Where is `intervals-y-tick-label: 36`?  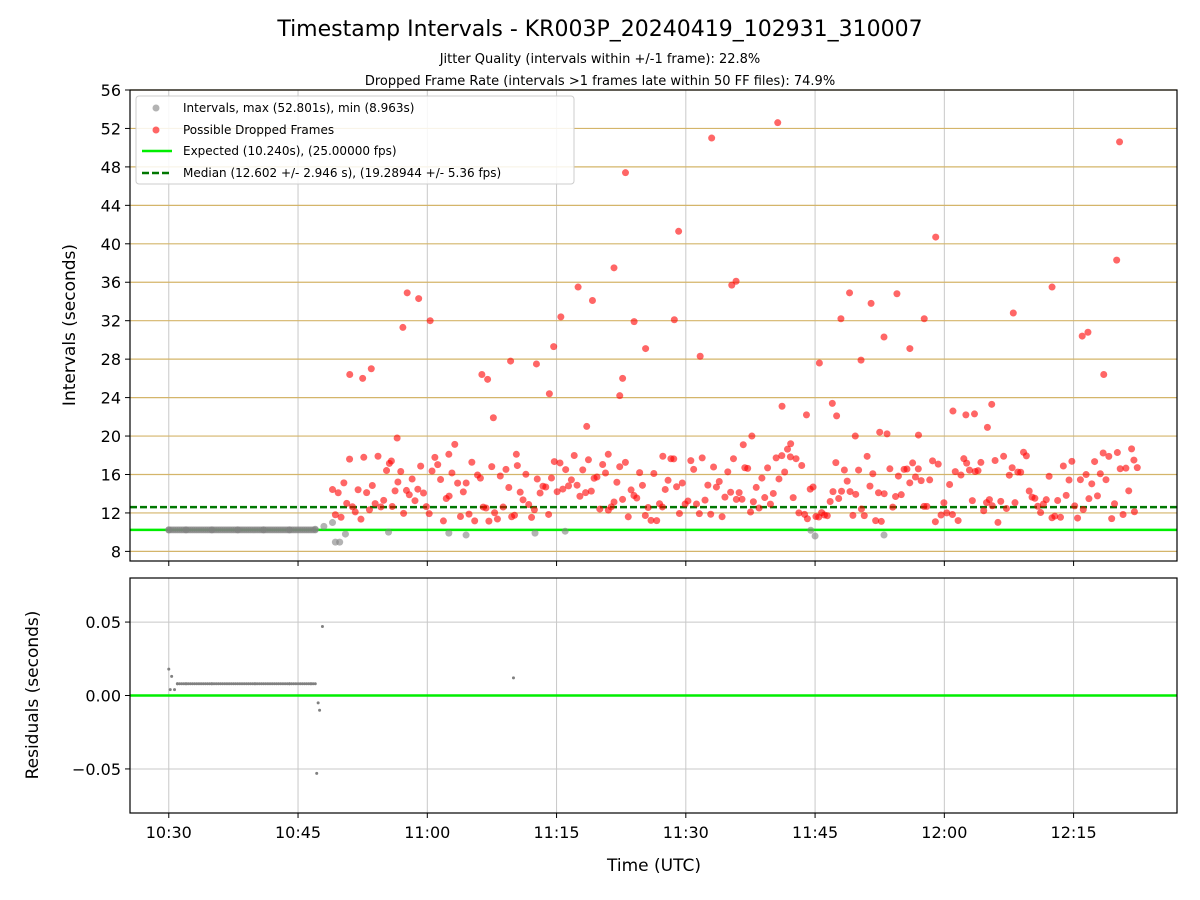 intervals-y-tick-label: 36 is located at coordinates (111, 282).